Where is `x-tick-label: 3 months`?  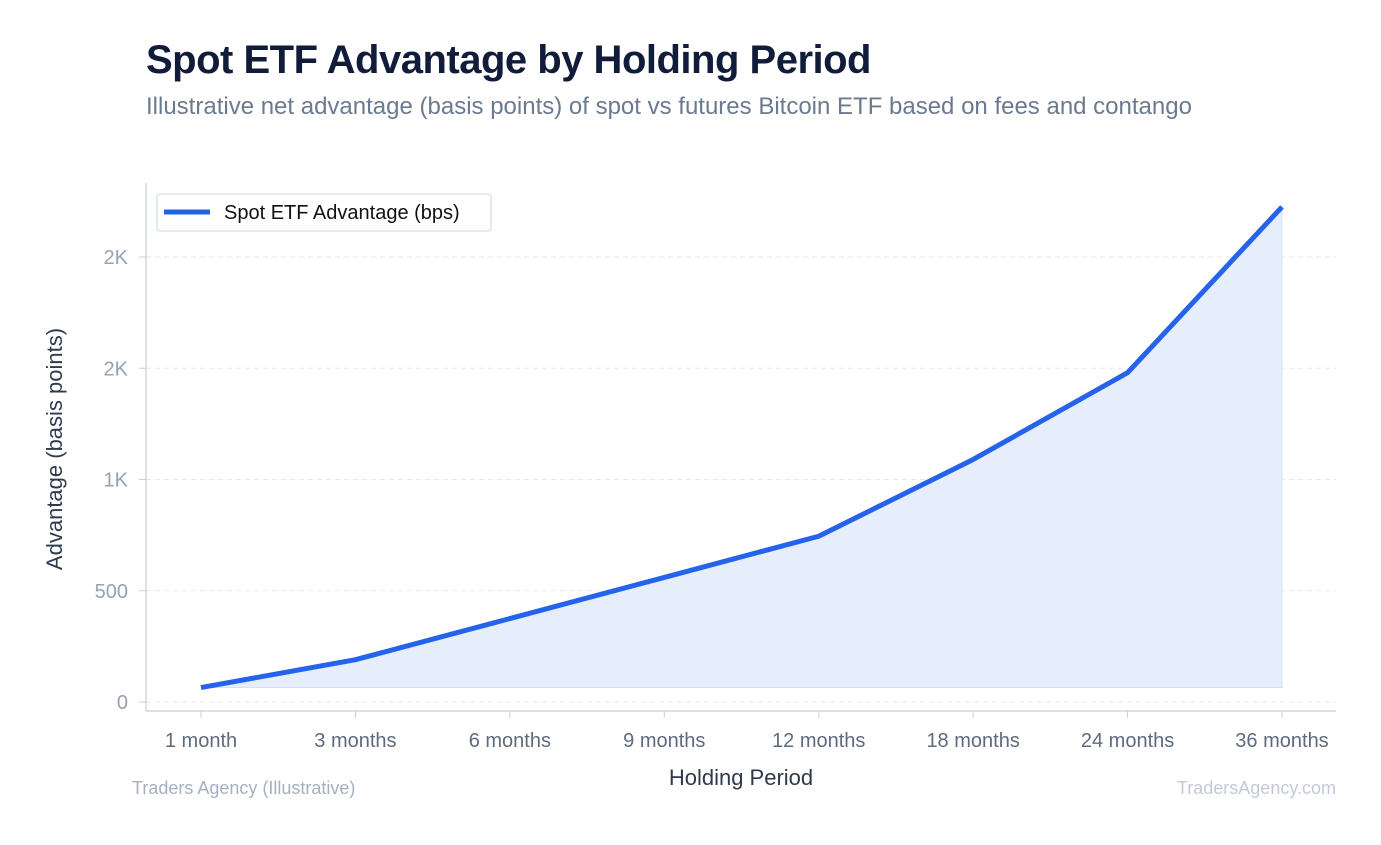
x-tick-label: 3 months is located at coordinates (355, 741).